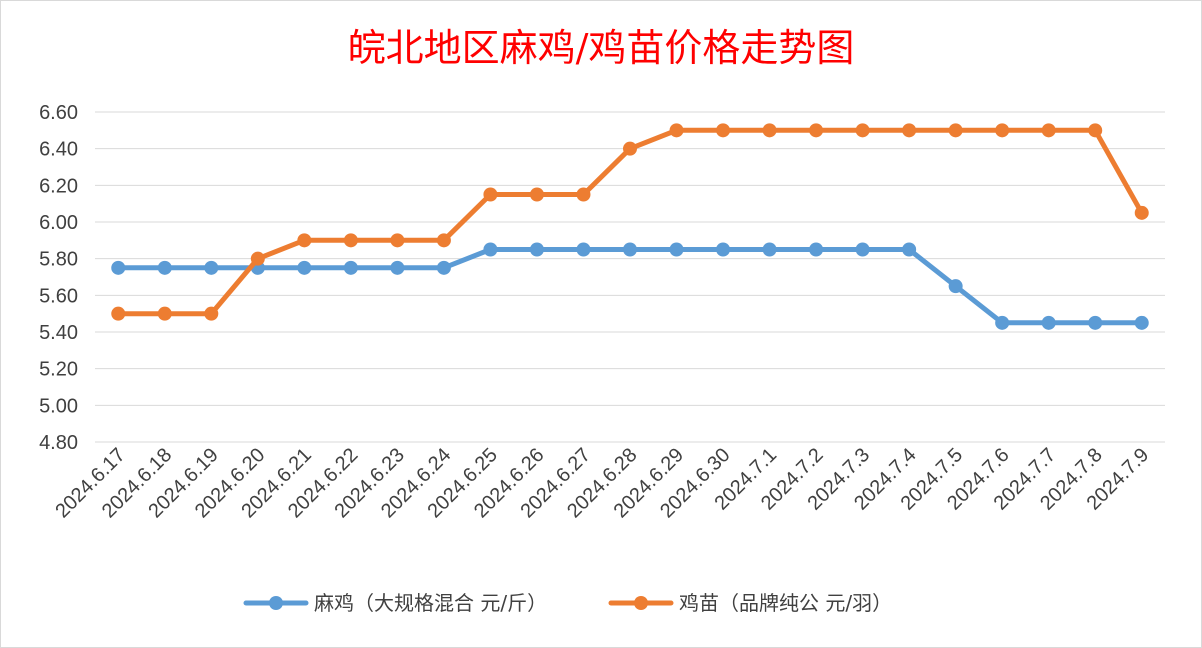 This screenshot has width=1202, height=648. I want to click on legend-item: 麻鸡（大规格混合 元/斤）, so click(395, 603).